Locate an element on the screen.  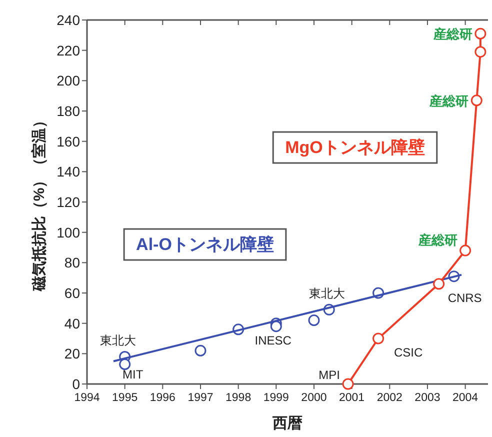
y-tick-label: 100 is located at coordinates (68, 232).